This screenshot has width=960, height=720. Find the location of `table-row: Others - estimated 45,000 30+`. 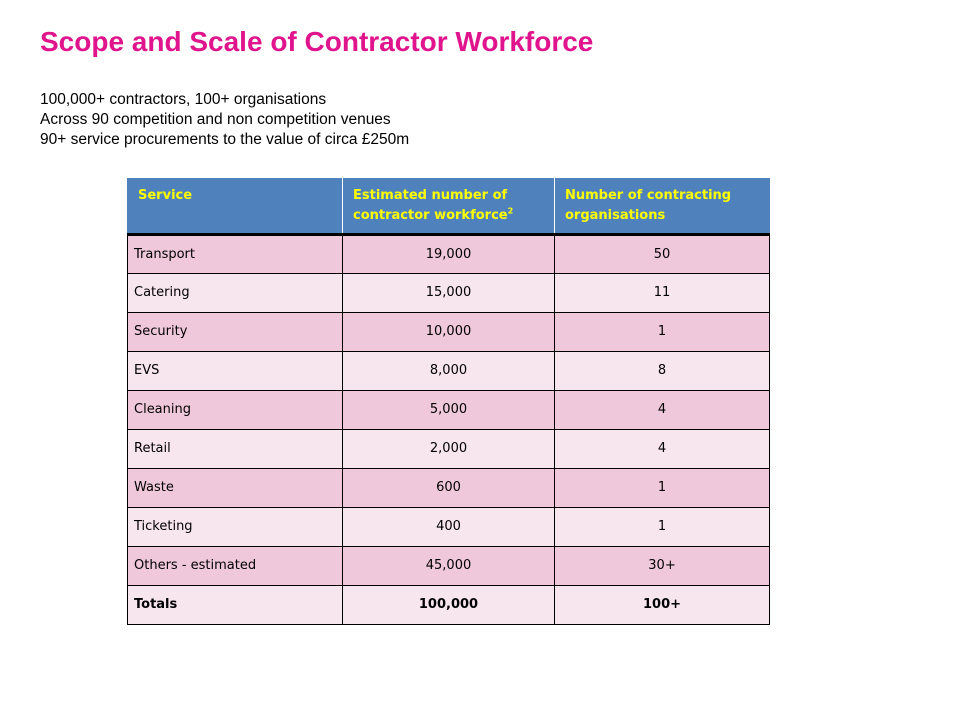

table-row: Others - estimated 45,000 30+ is located at coordinates (448, 565).